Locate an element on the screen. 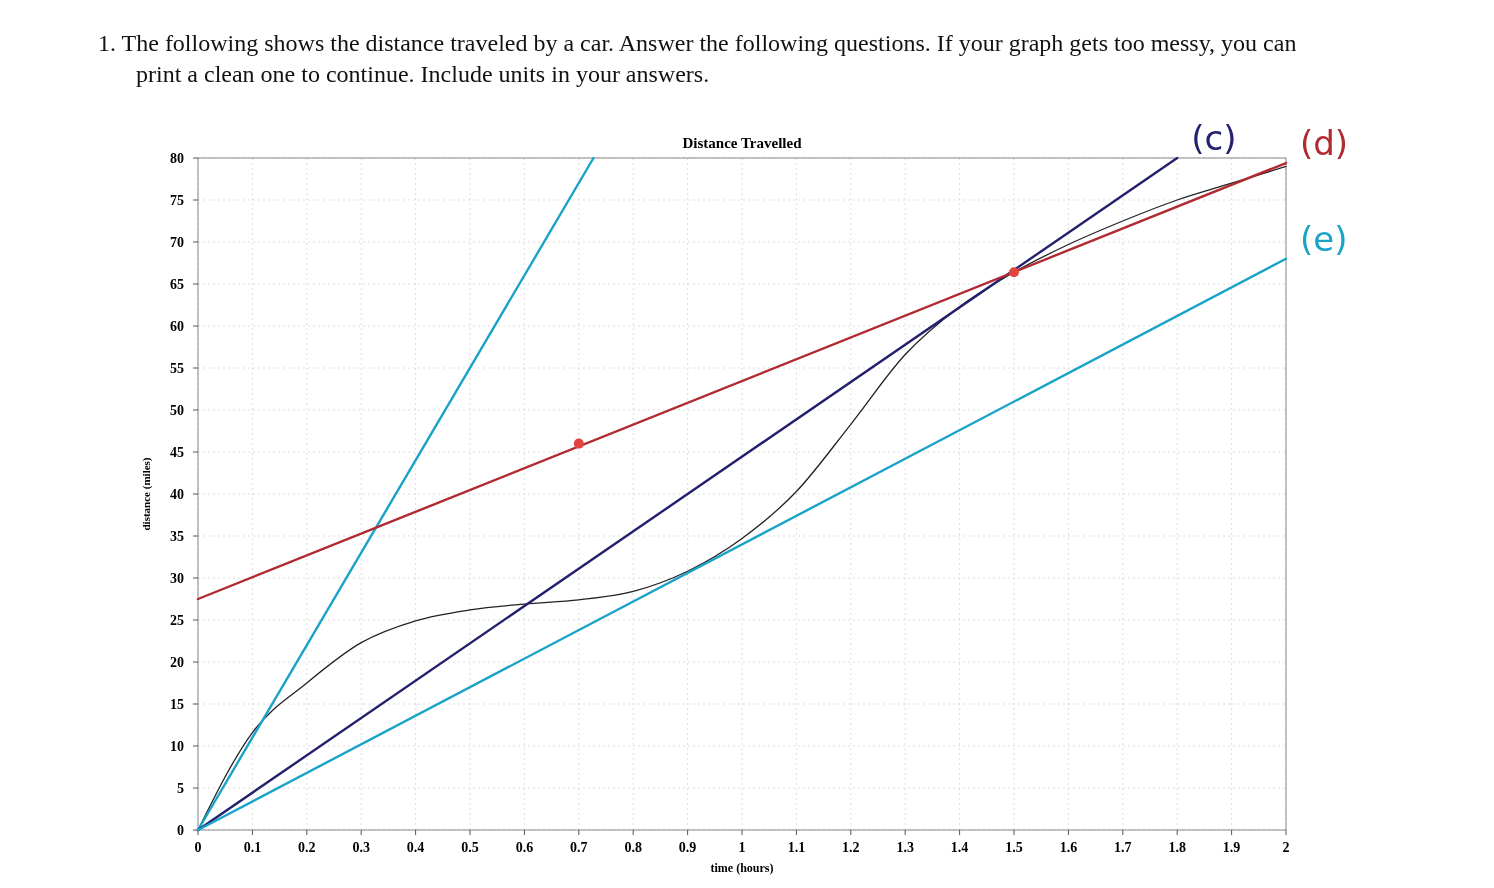 This screenshot has width=1494, height=888. x-tick-label: 0.3 is located at coordinates (361, 847).